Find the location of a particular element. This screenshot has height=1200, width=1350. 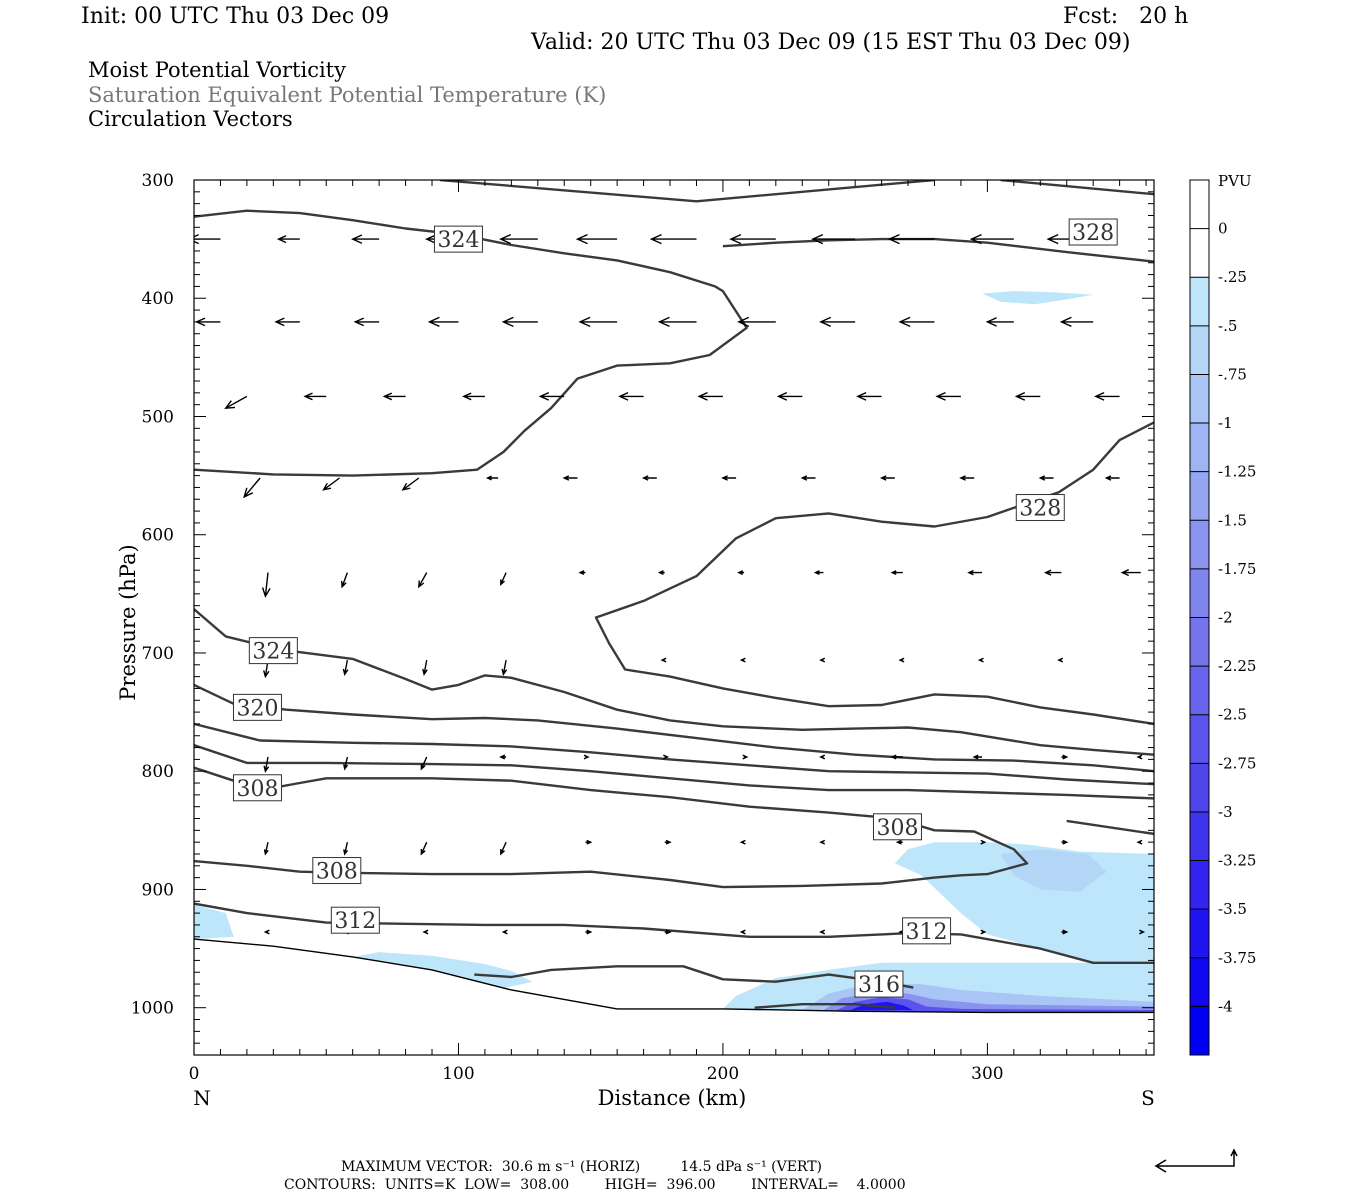

x-tick-label: 300 is located at coordinates (987, 1074).